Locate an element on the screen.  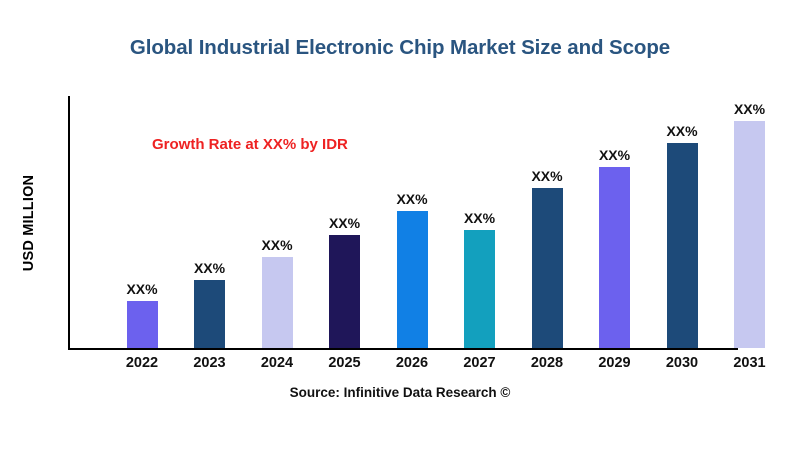
x-axis-tick-label: 2022 is located at coordinates (142, 363).